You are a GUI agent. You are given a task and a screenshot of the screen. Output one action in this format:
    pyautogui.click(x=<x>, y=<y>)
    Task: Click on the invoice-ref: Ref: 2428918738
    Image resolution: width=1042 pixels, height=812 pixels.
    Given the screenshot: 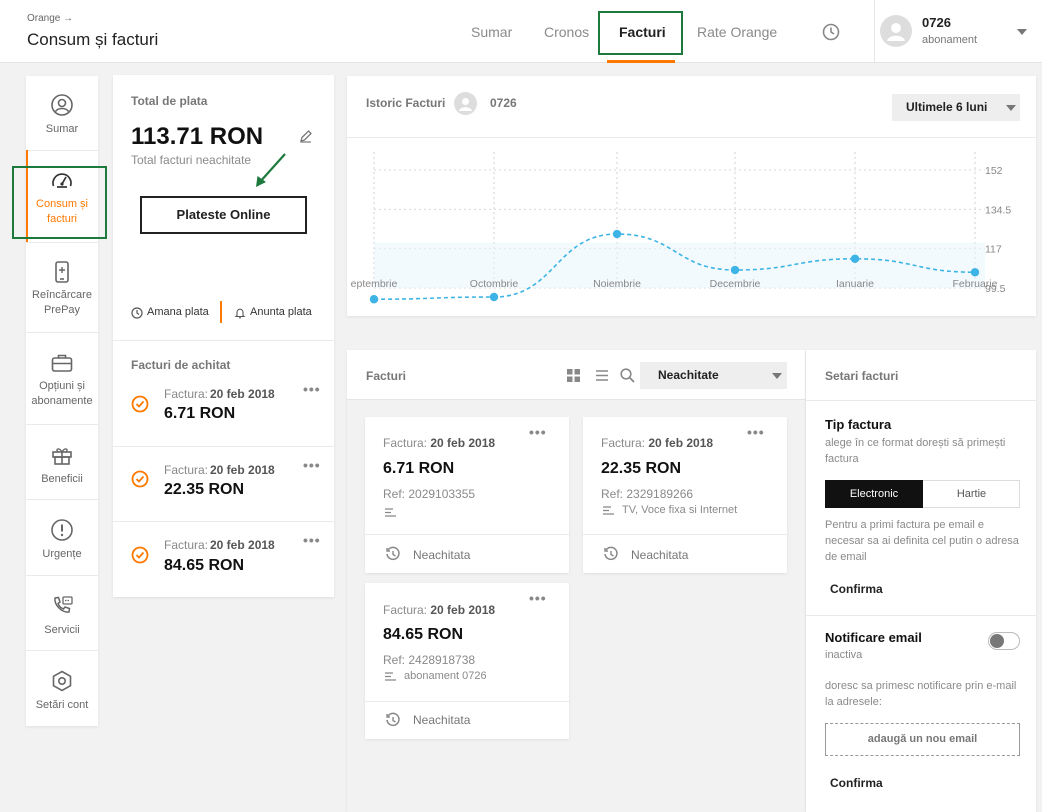 What is the action you would take?
    pyautogui.click(x=429, y=660)
    